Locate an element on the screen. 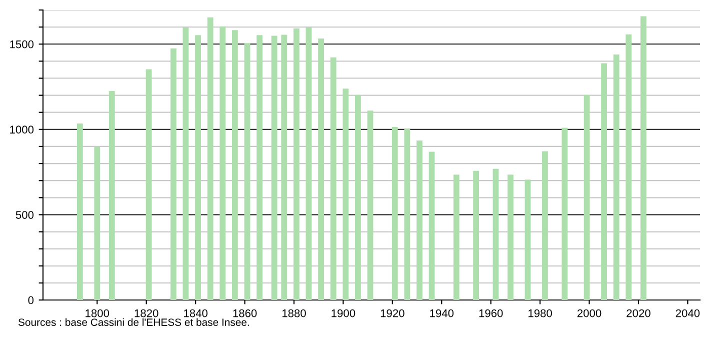 This screenshot has width=710, height=340. x-tick-label: 1920 is located at coordinates (392, 313).